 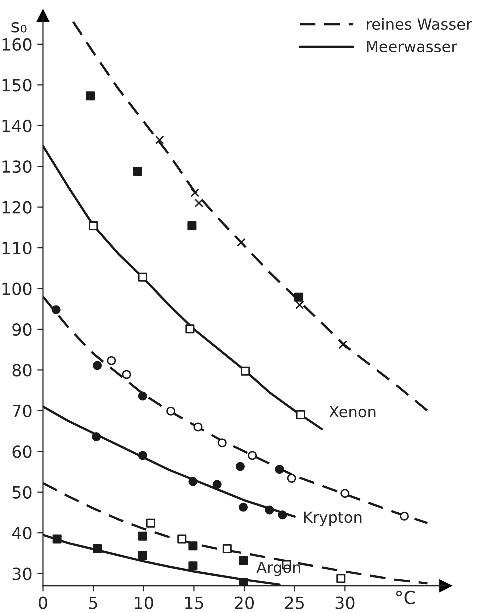 I want to click on x-tick-label: 5, so click(x=94, y=603).